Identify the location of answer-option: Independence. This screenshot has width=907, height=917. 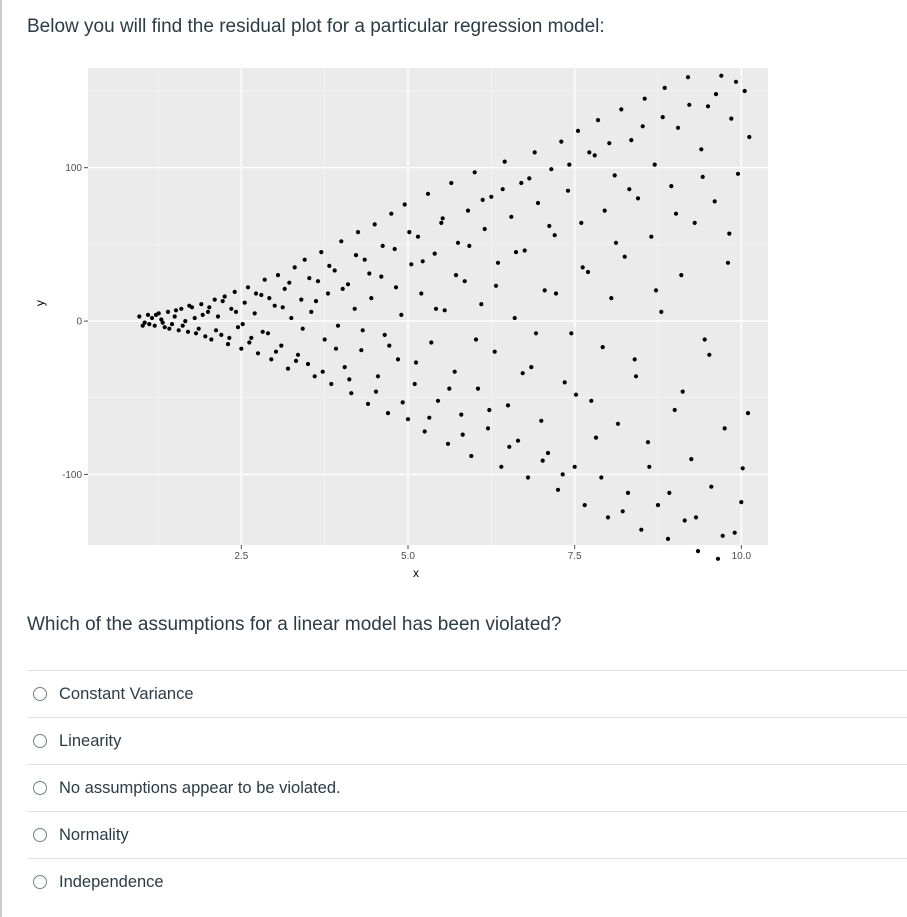
(467, 881).